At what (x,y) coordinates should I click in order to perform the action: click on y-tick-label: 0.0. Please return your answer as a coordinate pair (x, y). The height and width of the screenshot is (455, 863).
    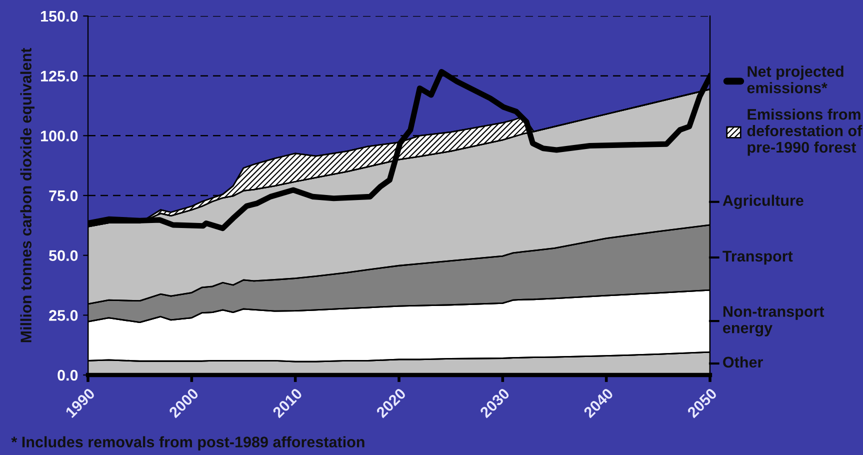
    Looking at the image, I should click on (68, 375).